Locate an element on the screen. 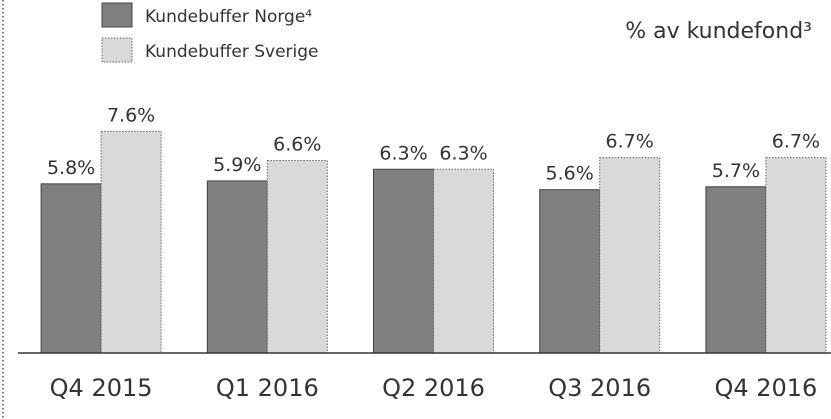  data-label: 5.8% is located at coordinates (71, 168).